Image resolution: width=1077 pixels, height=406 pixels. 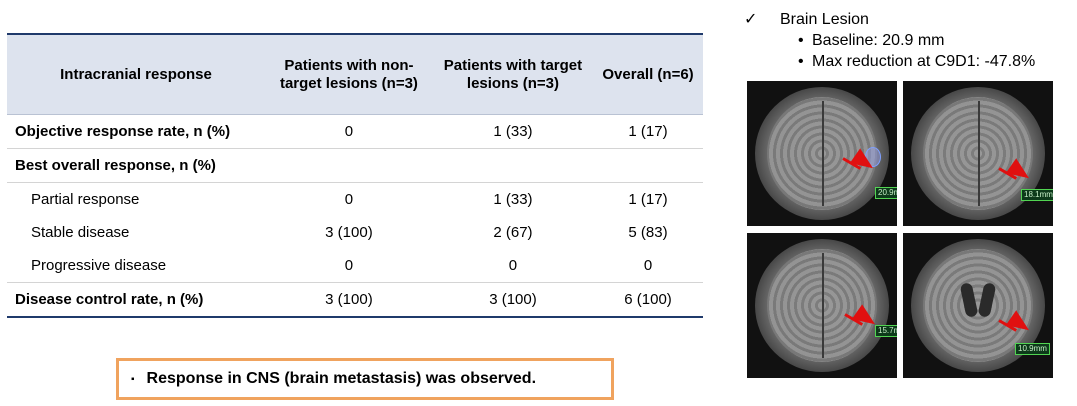 I want to click on measurement-label: 20.9m, so click(x=886, y=193).